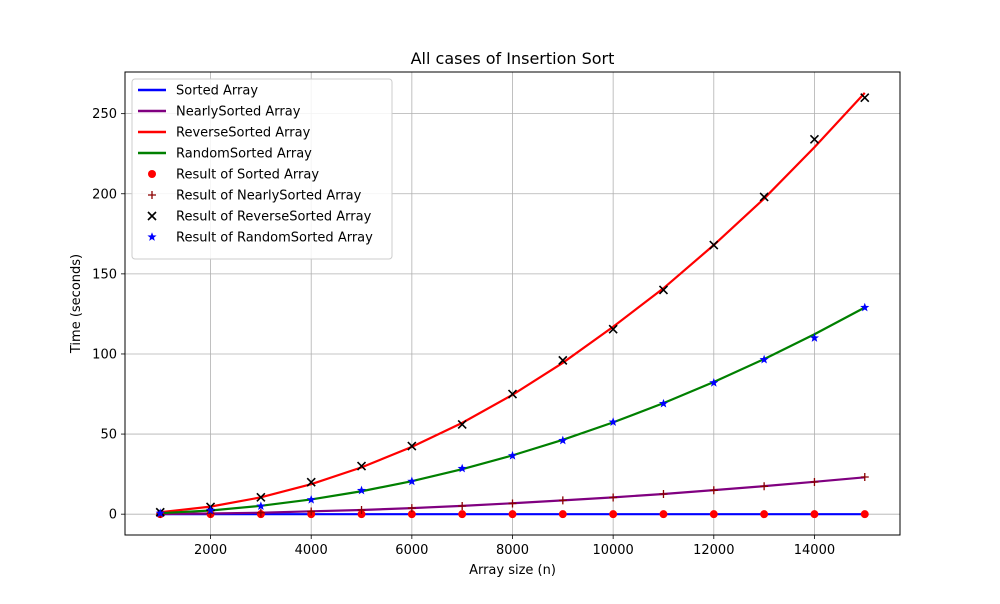 Image resolution: width=1000 pixels, height=604 pixels. Describe the element at coordinates (512, 570) in the screenshot. I see `x-axis-label: Array size (n)` at that location.